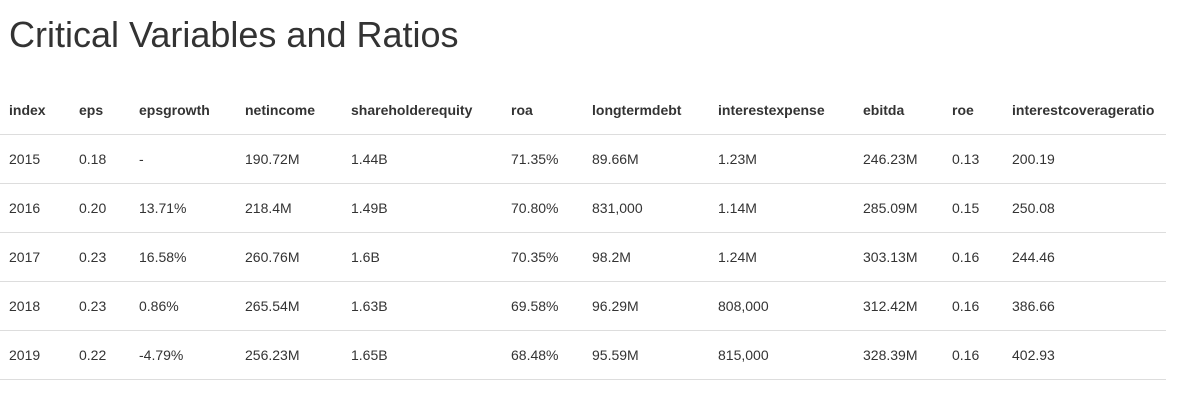  I want to click on cell-index: 2016, so click(35, 208).